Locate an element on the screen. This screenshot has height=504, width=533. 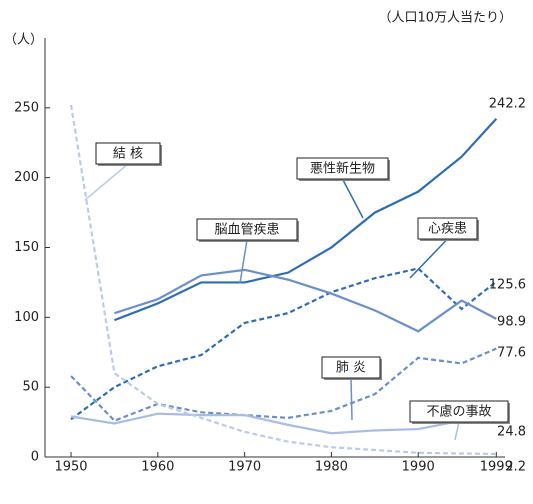
y-tick-label: 0 is located at coordinates (35, 457).